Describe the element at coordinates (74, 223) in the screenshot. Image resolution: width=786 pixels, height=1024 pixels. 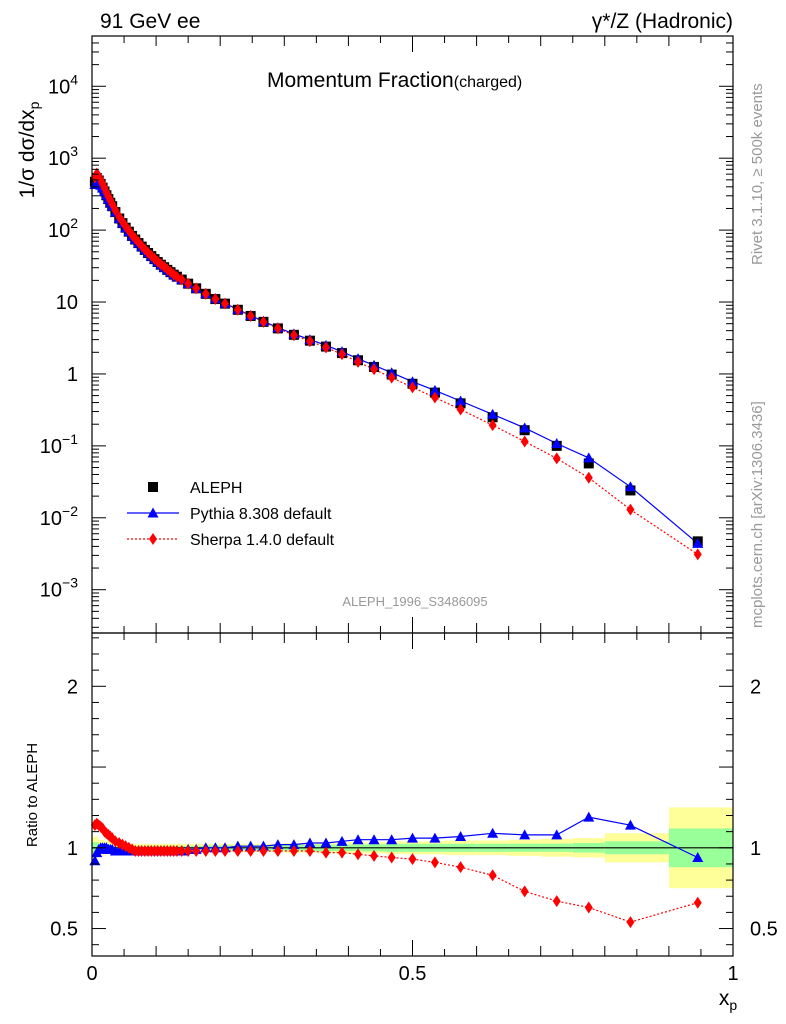
I see `tick-exponent: 2` at that location.